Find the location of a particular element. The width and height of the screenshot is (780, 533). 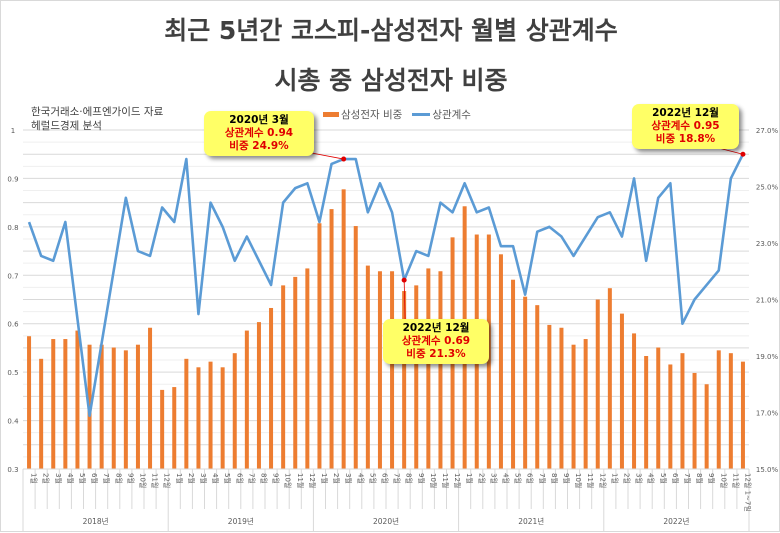

left-axis-tick: 0.4 is located at coordinates (13, 422).